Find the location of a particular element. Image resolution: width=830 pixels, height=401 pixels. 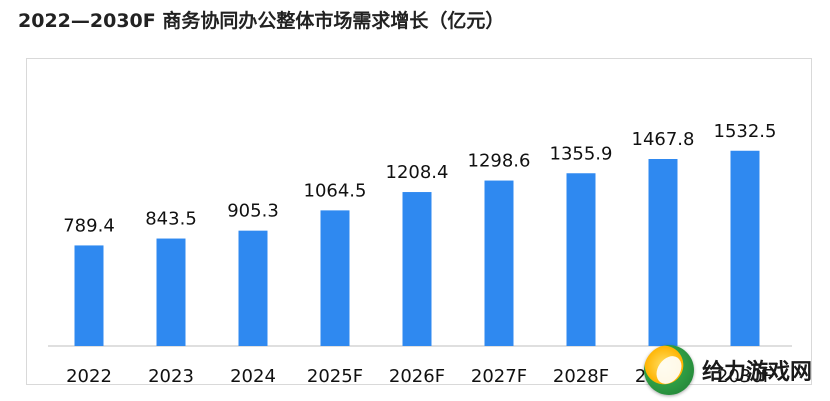

data-label-2024: 905.3 is located at coordinates (253, 211).